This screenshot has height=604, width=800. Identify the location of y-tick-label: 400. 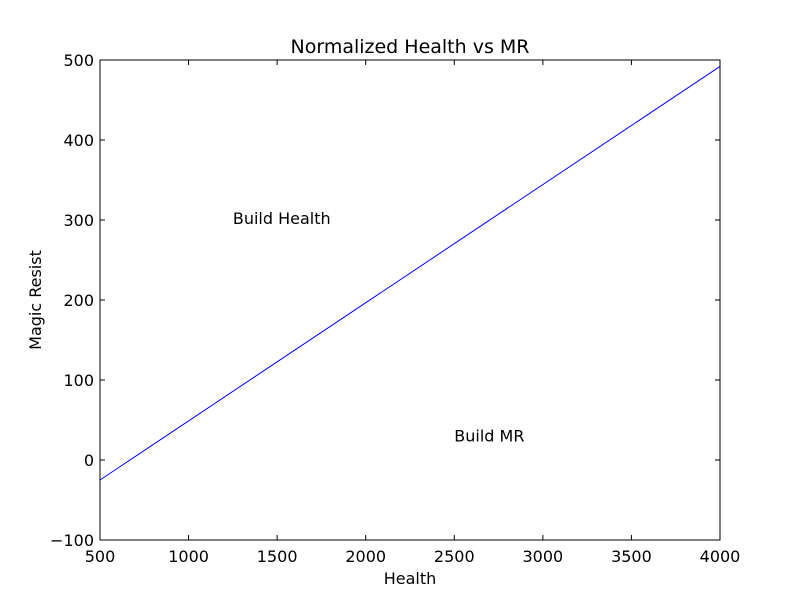
(78, 140).